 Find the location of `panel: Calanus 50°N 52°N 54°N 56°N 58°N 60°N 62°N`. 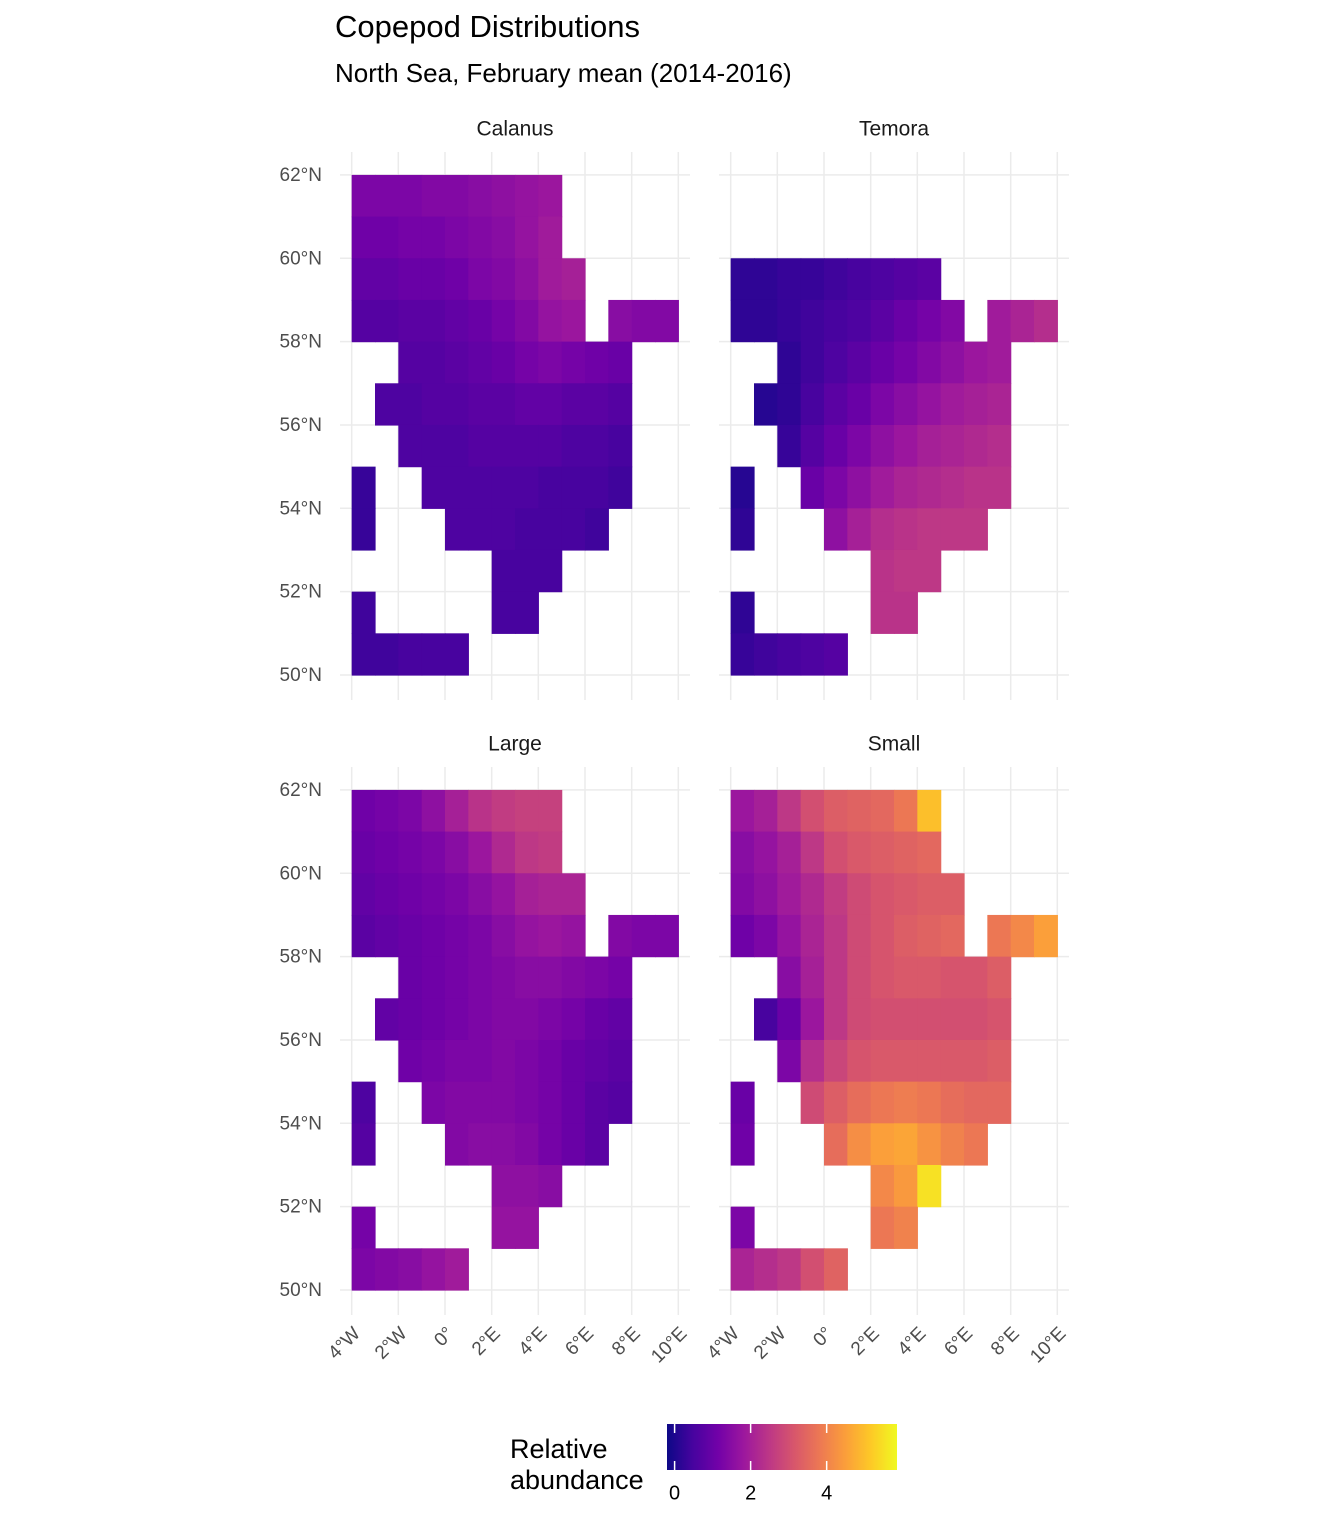

panel: Calanus 50°N 52°N 54°N 56°N 58°N 60°N 62°N is located at coordinates (485, 409).